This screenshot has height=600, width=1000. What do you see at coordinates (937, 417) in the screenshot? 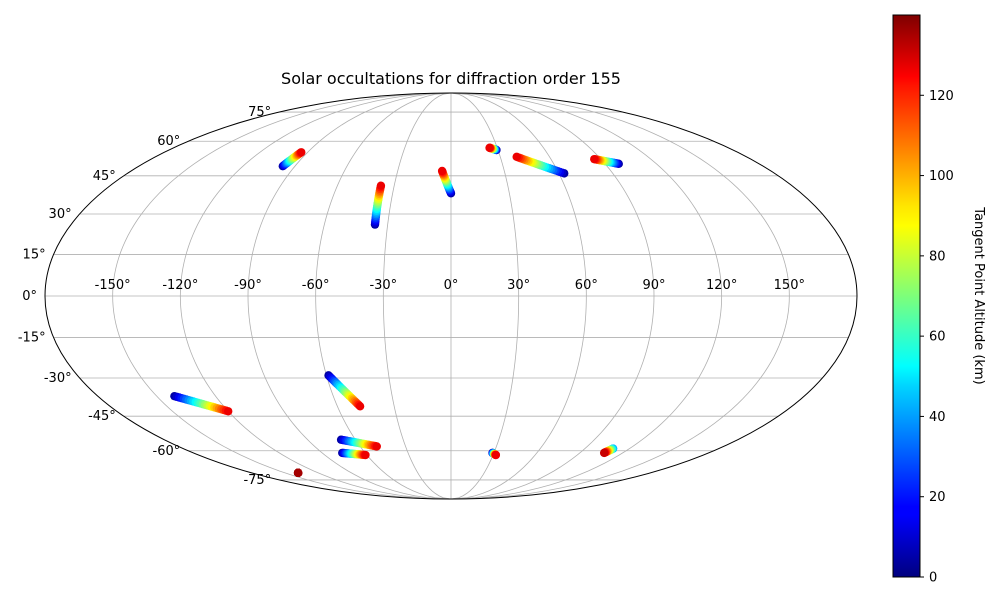
I see `colorbar-tick-label: 40` at bounding box center [937, 417].